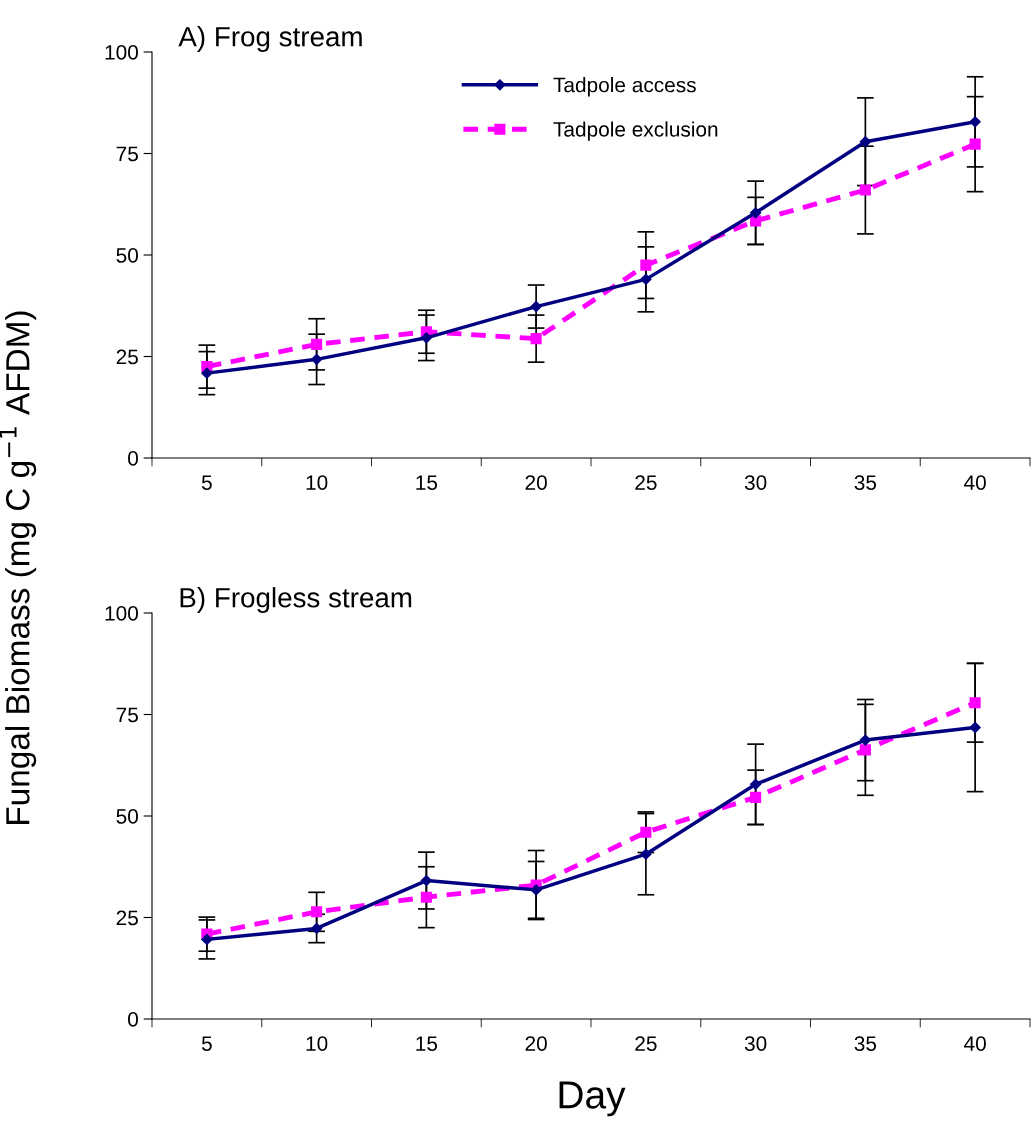 The image size is (1032, 1136). What do you see at coordinates (624, 87) in the screenshot?
I see `legend-label: Tadpole access` at bounding box center [624, 87].